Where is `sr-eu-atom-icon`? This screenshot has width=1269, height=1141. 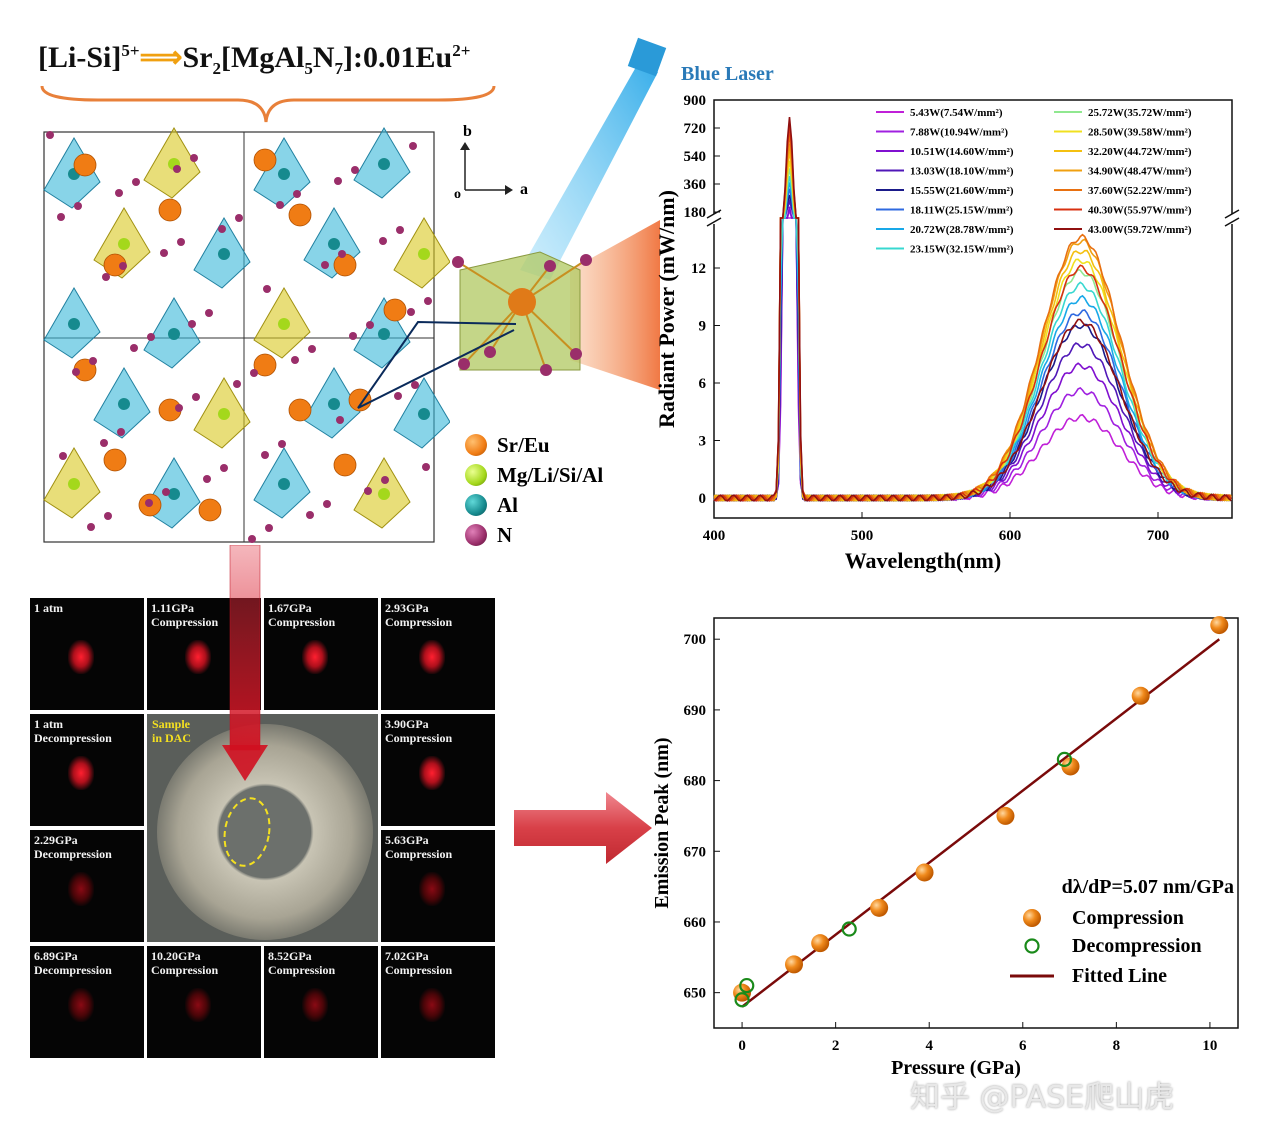 sr-eu-atom-icon is located at coordinates (476, 445).